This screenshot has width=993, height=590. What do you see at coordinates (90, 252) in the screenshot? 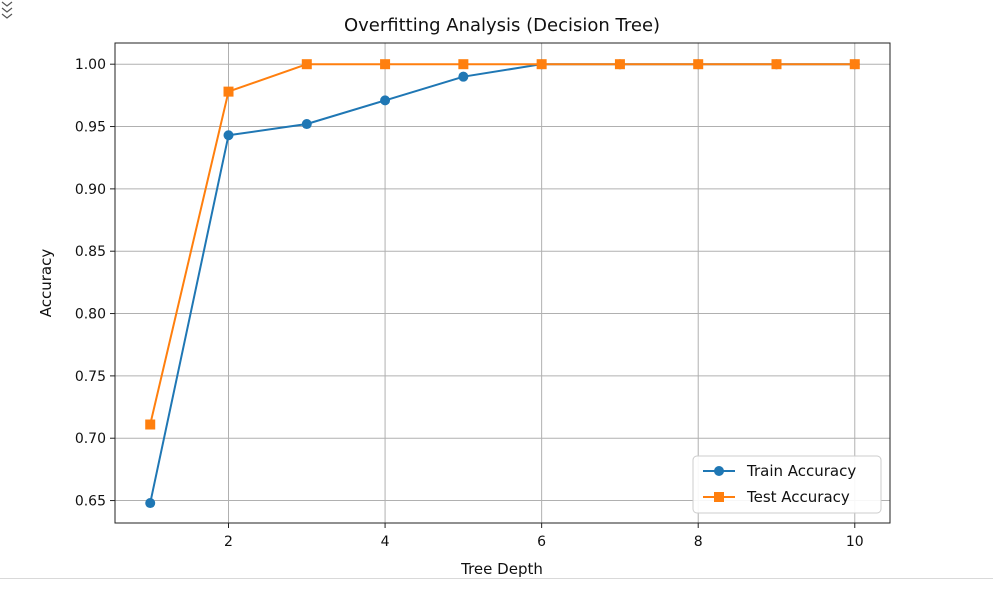
I see `y-tick-label: 0.85` at bounding box center [90, 252].